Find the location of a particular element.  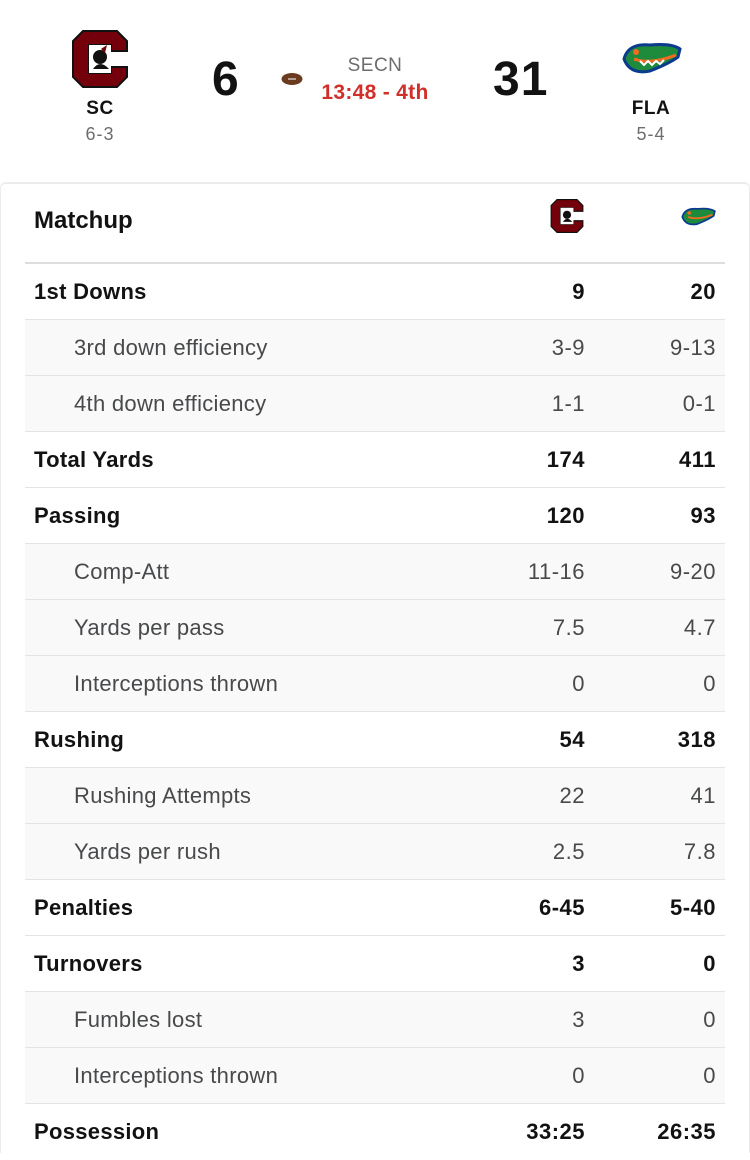

stat-home-value: 9-13 is located at coordinates (692, 347).